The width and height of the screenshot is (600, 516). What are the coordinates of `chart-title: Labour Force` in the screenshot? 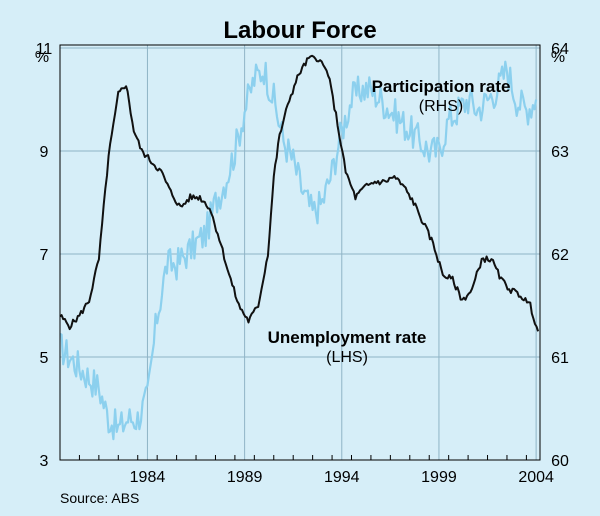 It's located at (299, 30).